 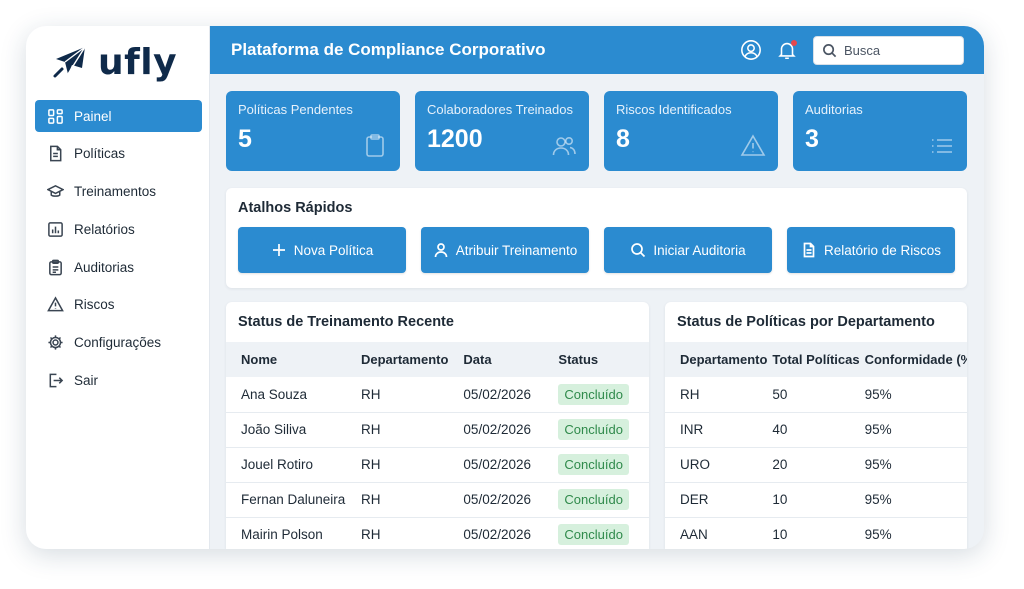 I want to click on brand-logo: ufly, so click(x=114, y=62).